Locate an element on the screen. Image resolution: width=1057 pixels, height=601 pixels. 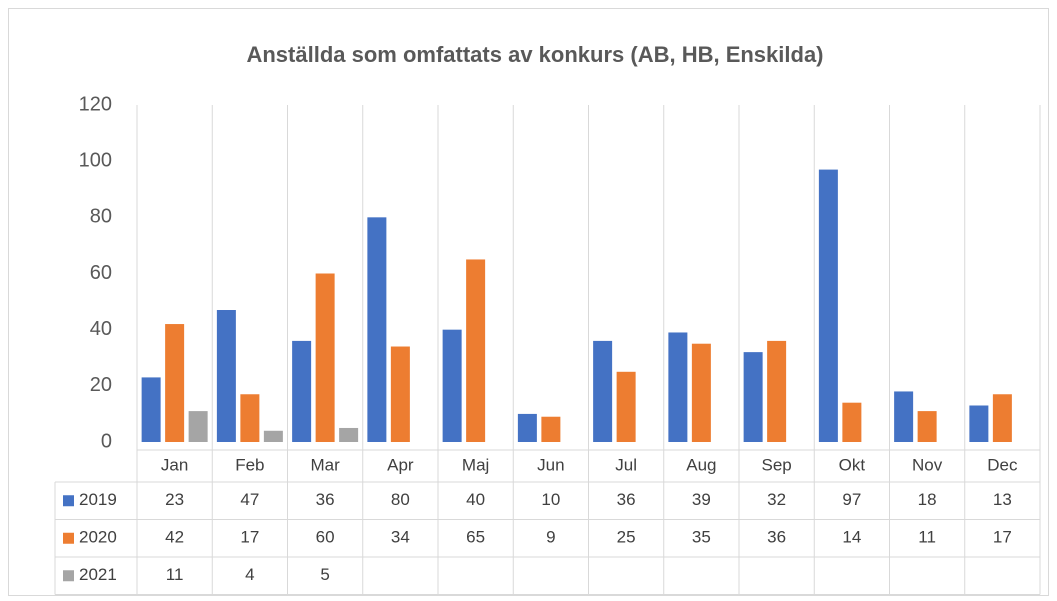
x-tick-label: Mar is located at coordinates (325, 464).